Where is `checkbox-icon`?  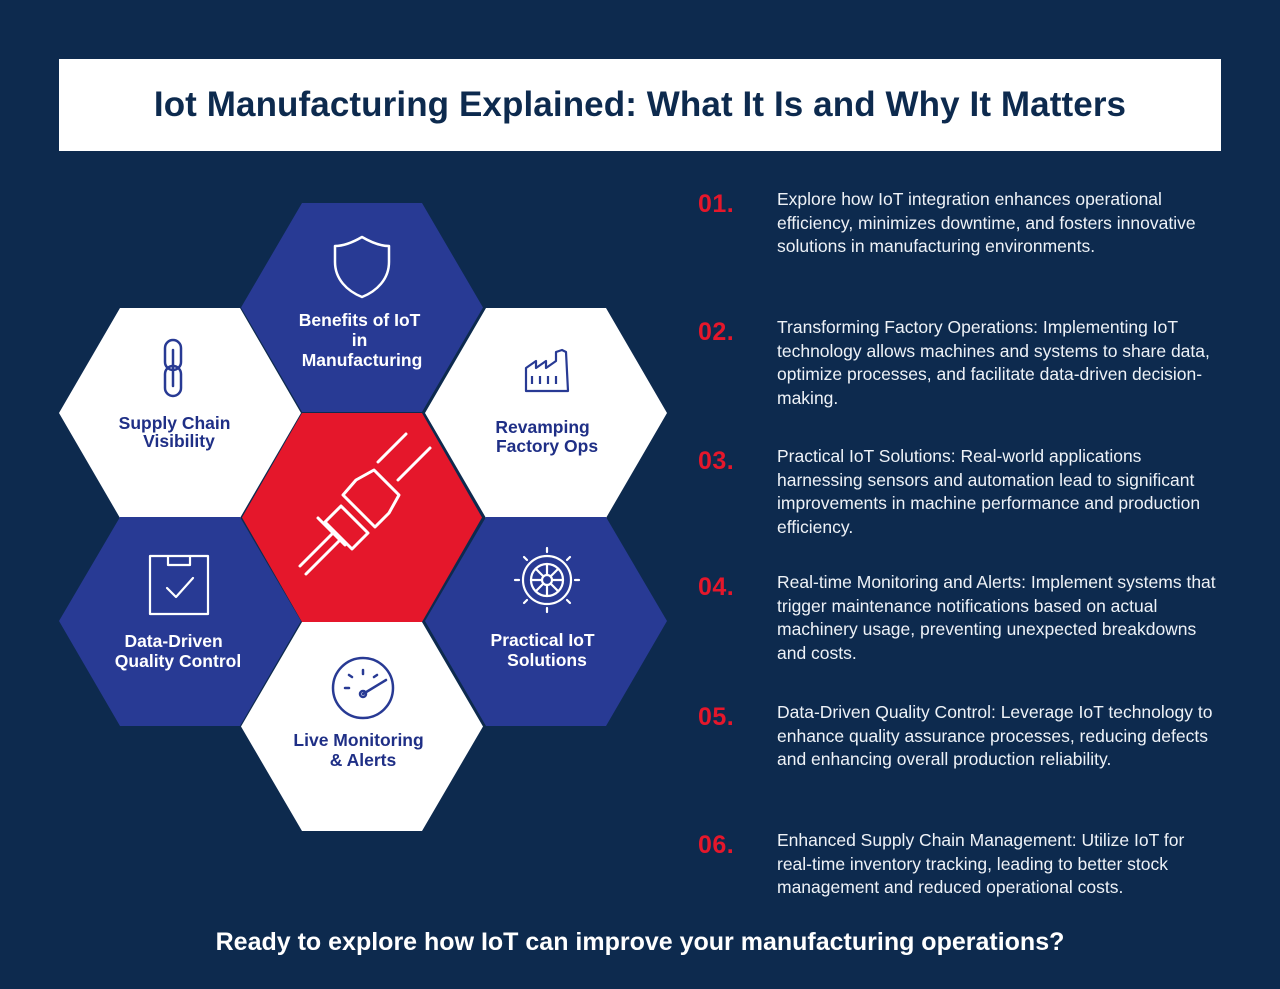
checkbox-icon is located at coordinates (179, 585).